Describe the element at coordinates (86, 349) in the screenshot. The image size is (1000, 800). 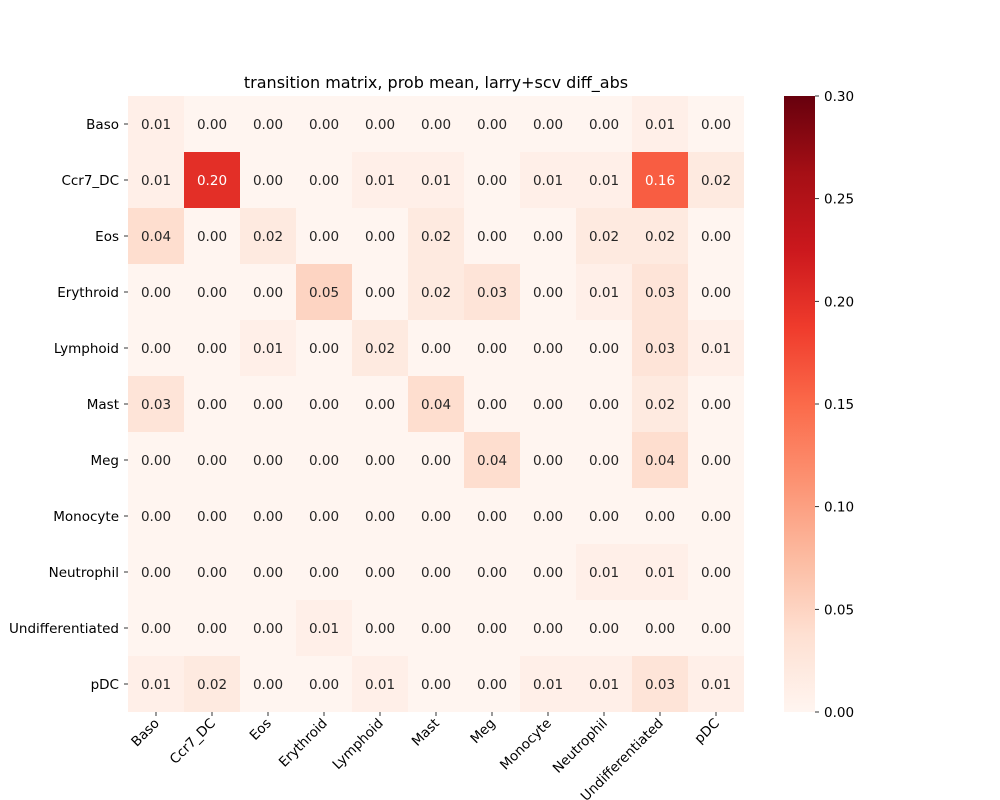
I see `row-tick-label: Lymphoid` at that location.